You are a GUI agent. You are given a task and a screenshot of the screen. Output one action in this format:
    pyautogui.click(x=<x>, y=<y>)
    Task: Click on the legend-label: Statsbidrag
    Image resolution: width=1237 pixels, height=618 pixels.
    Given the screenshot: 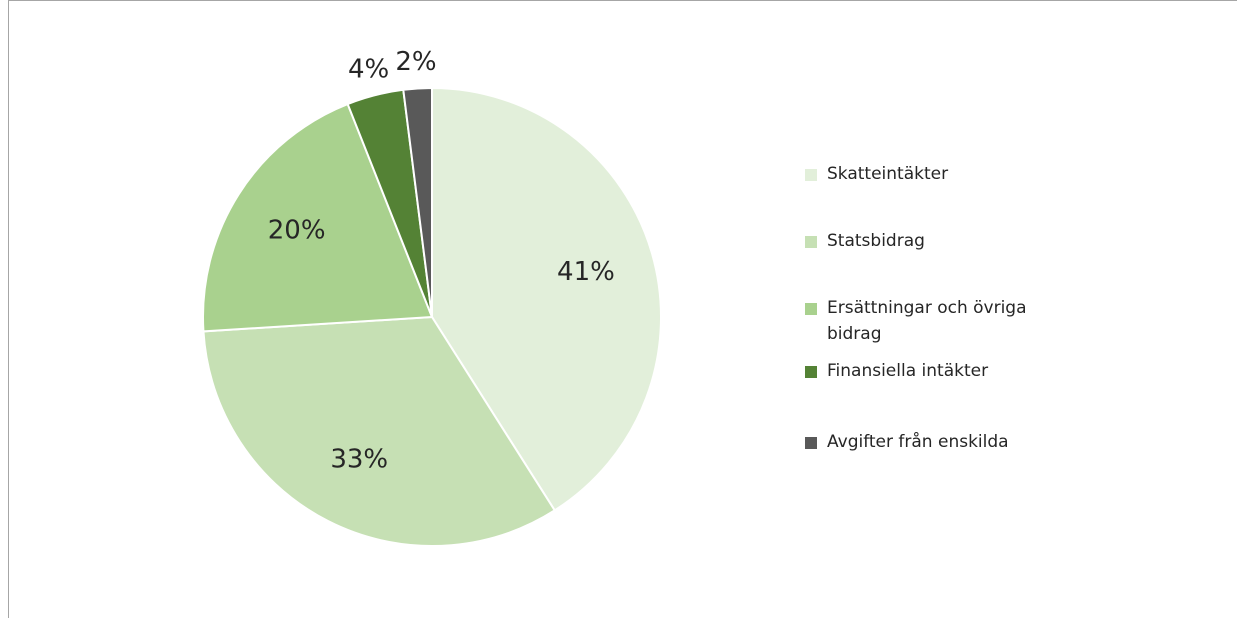 What is the action you would take?
    pyautogui.click(x=876, y=241)
    